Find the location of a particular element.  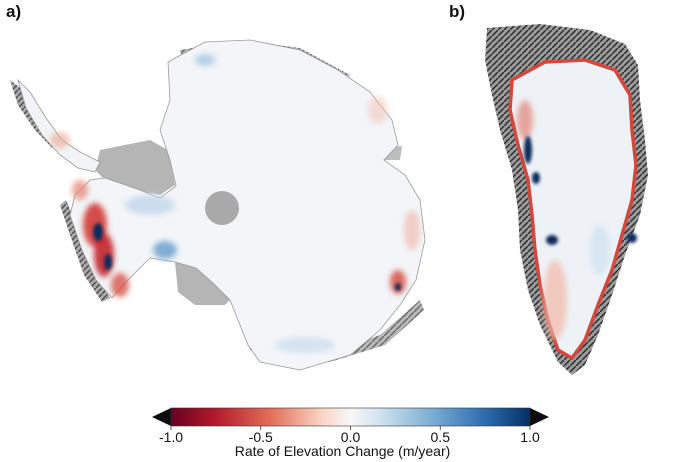

colorbar-tick-label: -0.5 is located at coordinates (260, 437).